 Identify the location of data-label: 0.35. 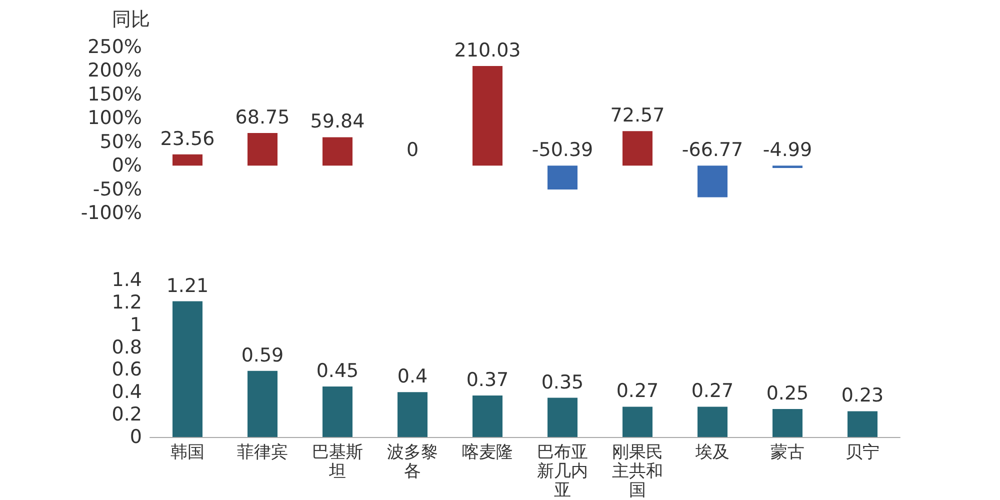
(562, 382).